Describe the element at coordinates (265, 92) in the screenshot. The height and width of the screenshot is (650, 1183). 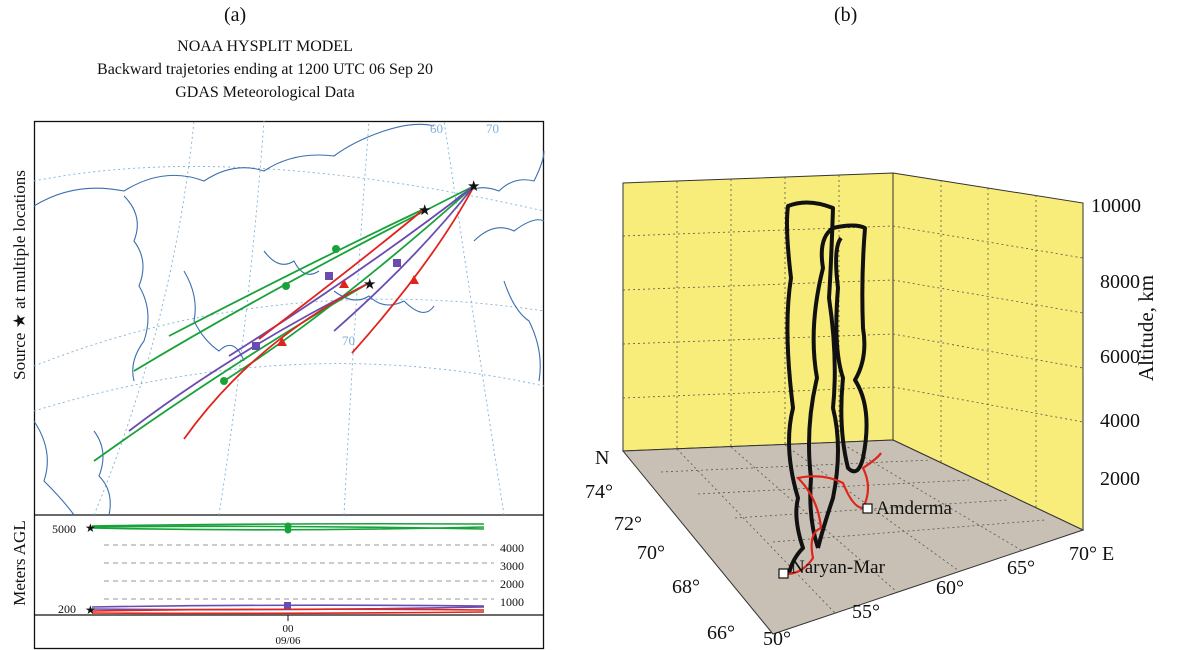
I see `panel-a-data-source: GDAS Meteorological Data` at that location.